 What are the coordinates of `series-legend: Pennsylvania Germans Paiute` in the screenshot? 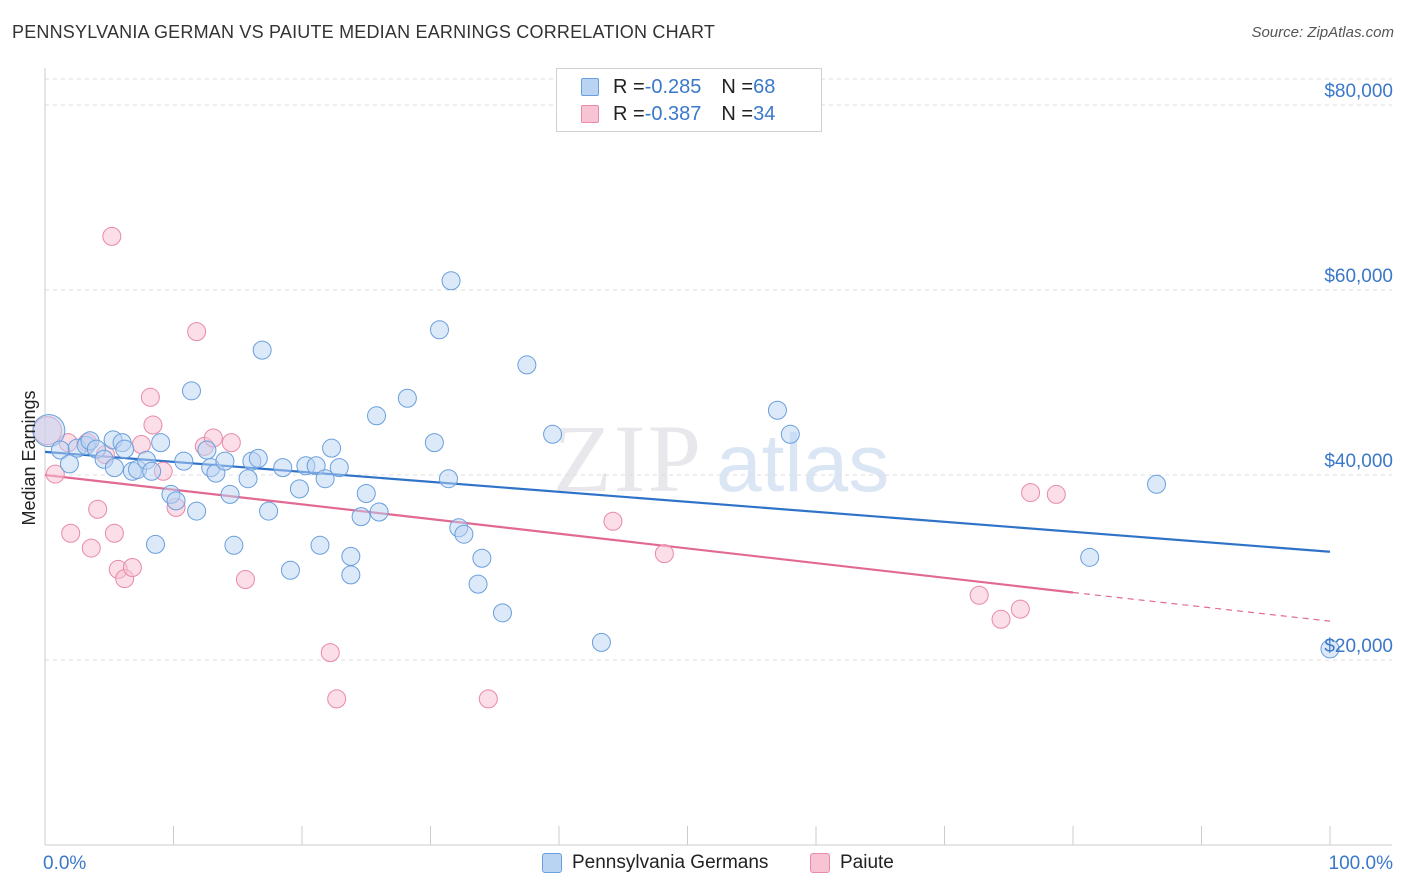 It's located at (703, 865).